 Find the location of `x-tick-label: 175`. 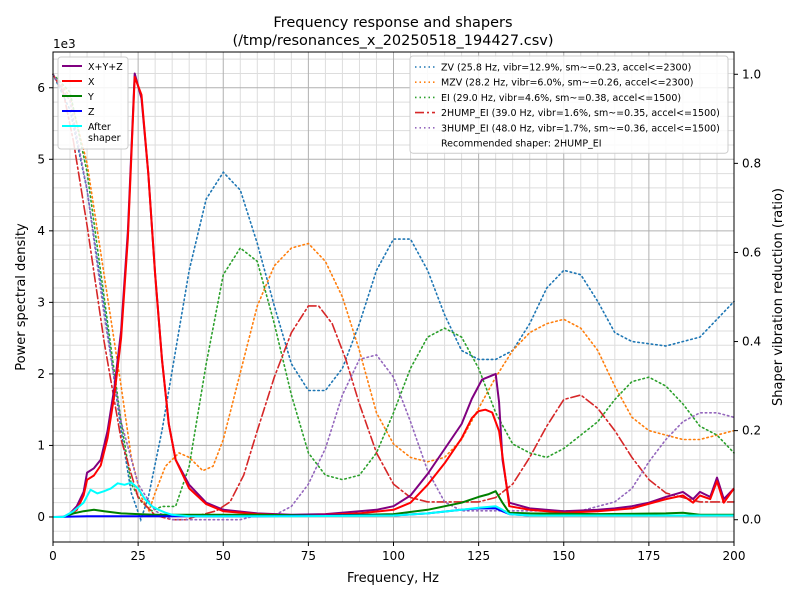

x-tick-label: 175 is located at coordinates (648, 556).